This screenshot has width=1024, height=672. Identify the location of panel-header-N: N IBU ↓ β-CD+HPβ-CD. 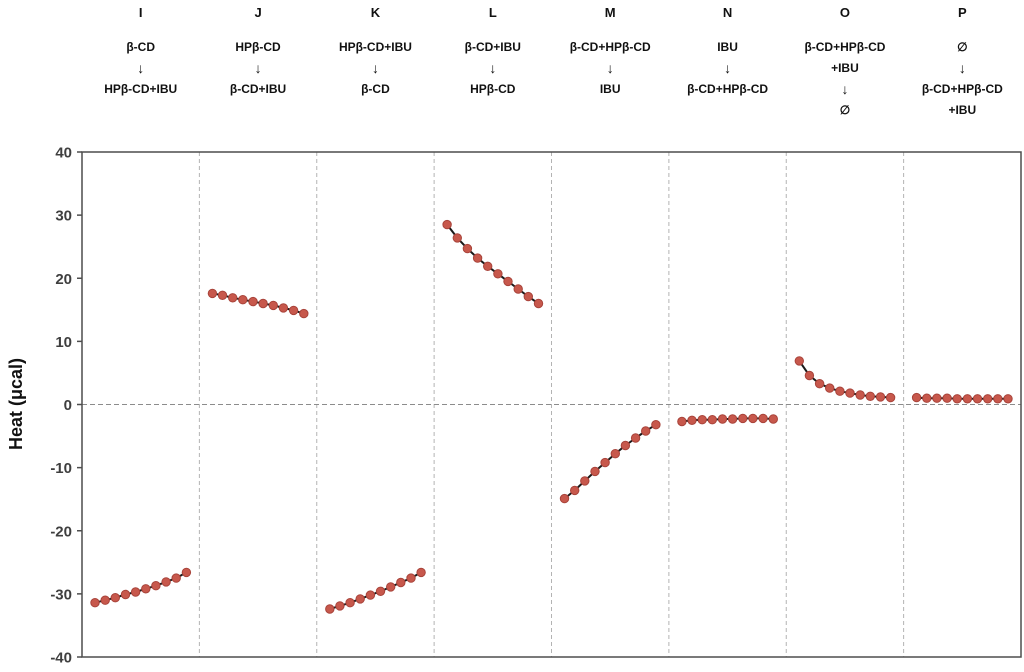
(727, 62).